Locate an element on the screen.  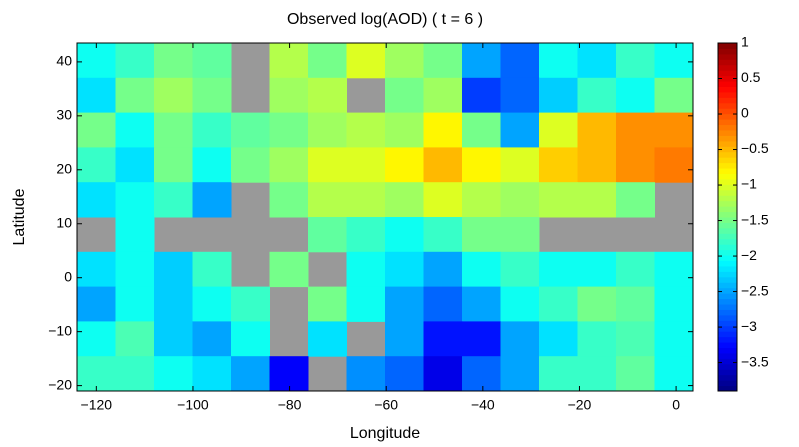
colorbar-tick-label: −1 is located at coordinates (749, 184).